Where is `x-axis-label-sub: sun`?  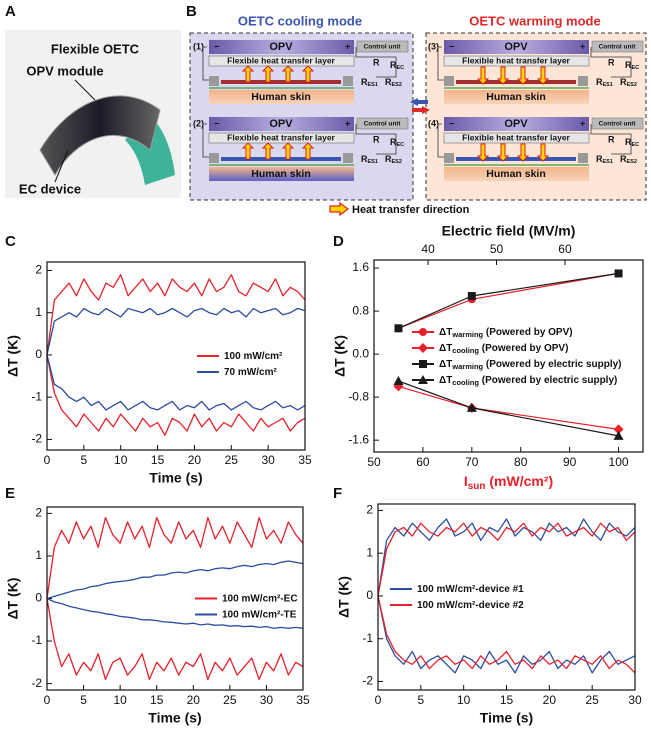 x-axis-label-sub: sun is located at coordinates (477, 486).